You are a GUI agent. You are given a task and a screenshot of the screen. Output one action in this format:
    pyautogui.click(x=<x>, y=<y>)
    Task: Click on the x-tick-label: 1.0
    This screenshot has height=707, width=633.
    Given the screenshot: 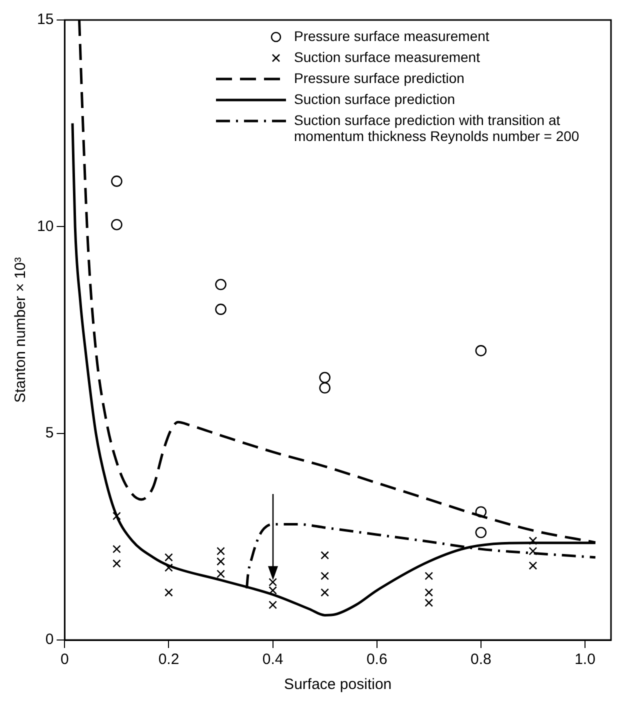 What is the action you would take?
    pyautogui.click(x=585, y=659)
    